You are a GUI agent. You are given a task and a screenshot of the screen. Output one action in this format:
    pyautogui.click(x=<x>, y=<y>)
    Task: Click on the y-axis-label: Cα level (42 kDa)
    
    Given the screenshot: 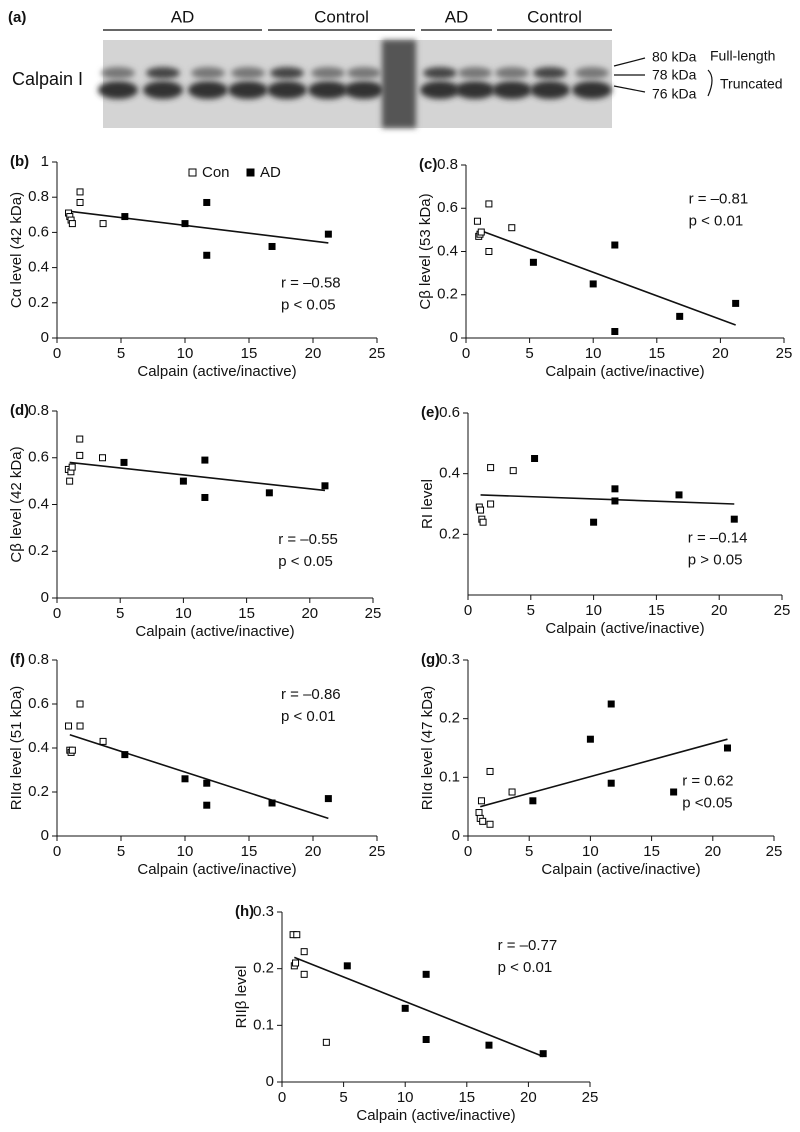 What is the action you would take?
    pyautogui.click(x=16, y=250)
    